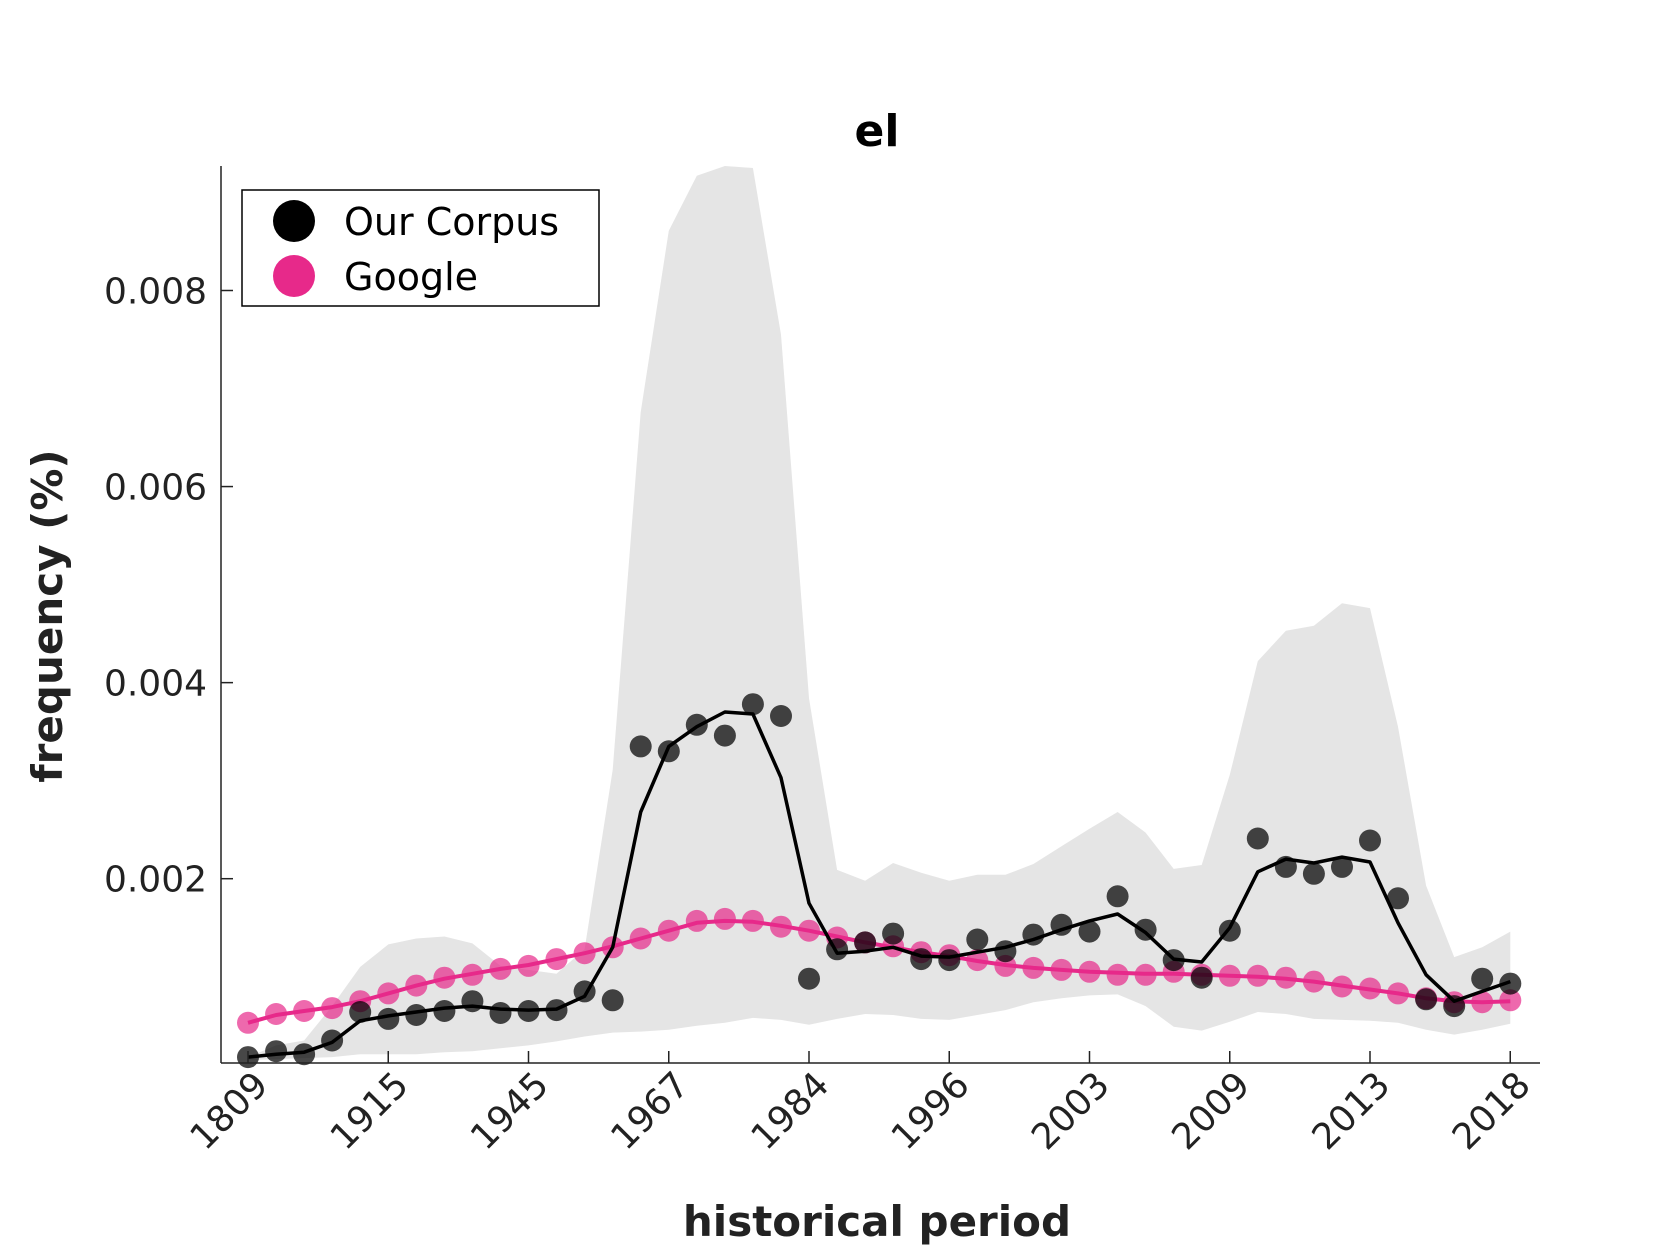 The image size is (1680, 1260). I want to click on legend-marker-google, so click(294, 276).